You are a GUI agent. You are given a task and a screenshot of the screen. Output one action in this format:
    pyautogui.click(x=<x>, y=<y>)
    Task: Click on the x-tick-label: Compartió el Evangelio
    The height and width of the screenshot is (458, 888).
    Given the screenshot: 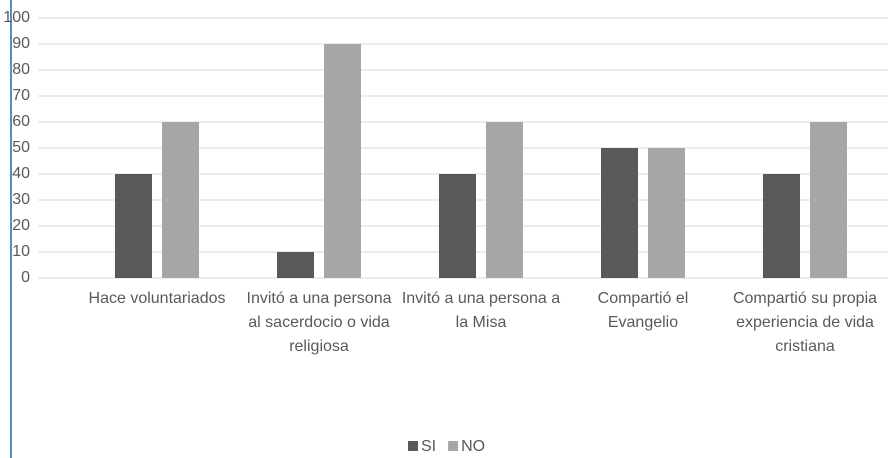 What is the action you would take?
    pyautogui.click(x=643, y=310)
    